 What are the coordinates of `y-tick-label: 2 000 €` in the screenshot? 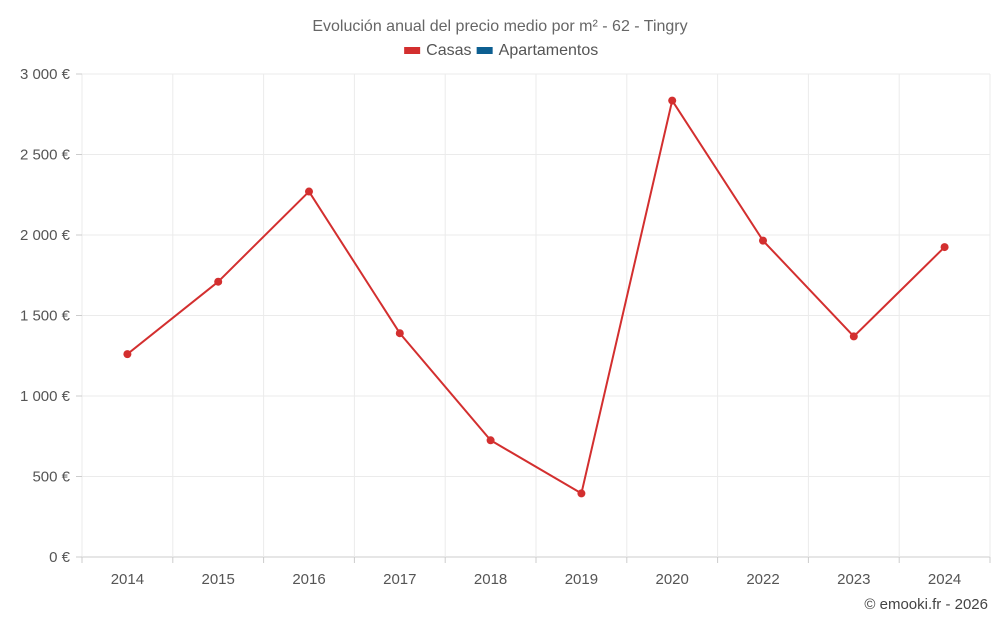 It's located at (45, 235).